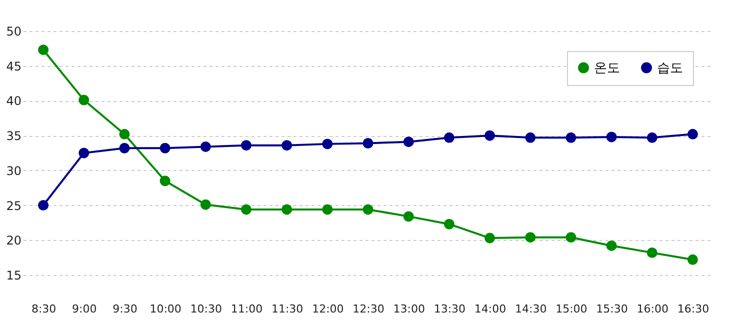 Image resolution: width=736 pixels, height=335 pixels. Describe the element at coordinates (612, 309) in the screenshot. I see `x-tick-label: 15:30` at that location.